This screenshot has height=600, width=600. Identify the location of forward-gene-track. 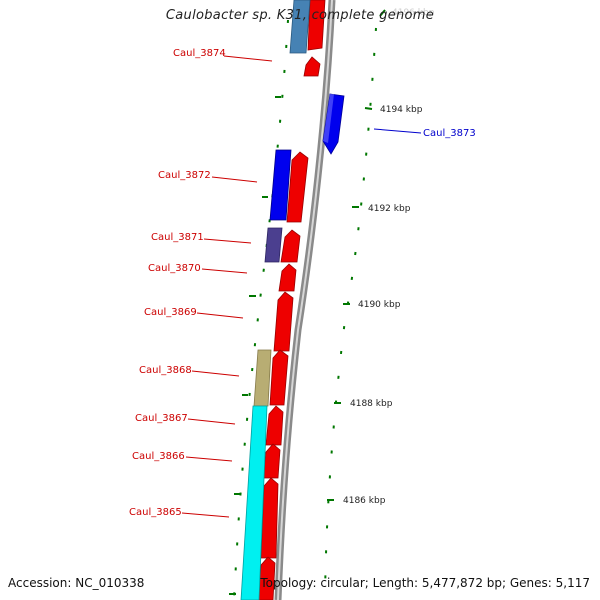
(291, 300).